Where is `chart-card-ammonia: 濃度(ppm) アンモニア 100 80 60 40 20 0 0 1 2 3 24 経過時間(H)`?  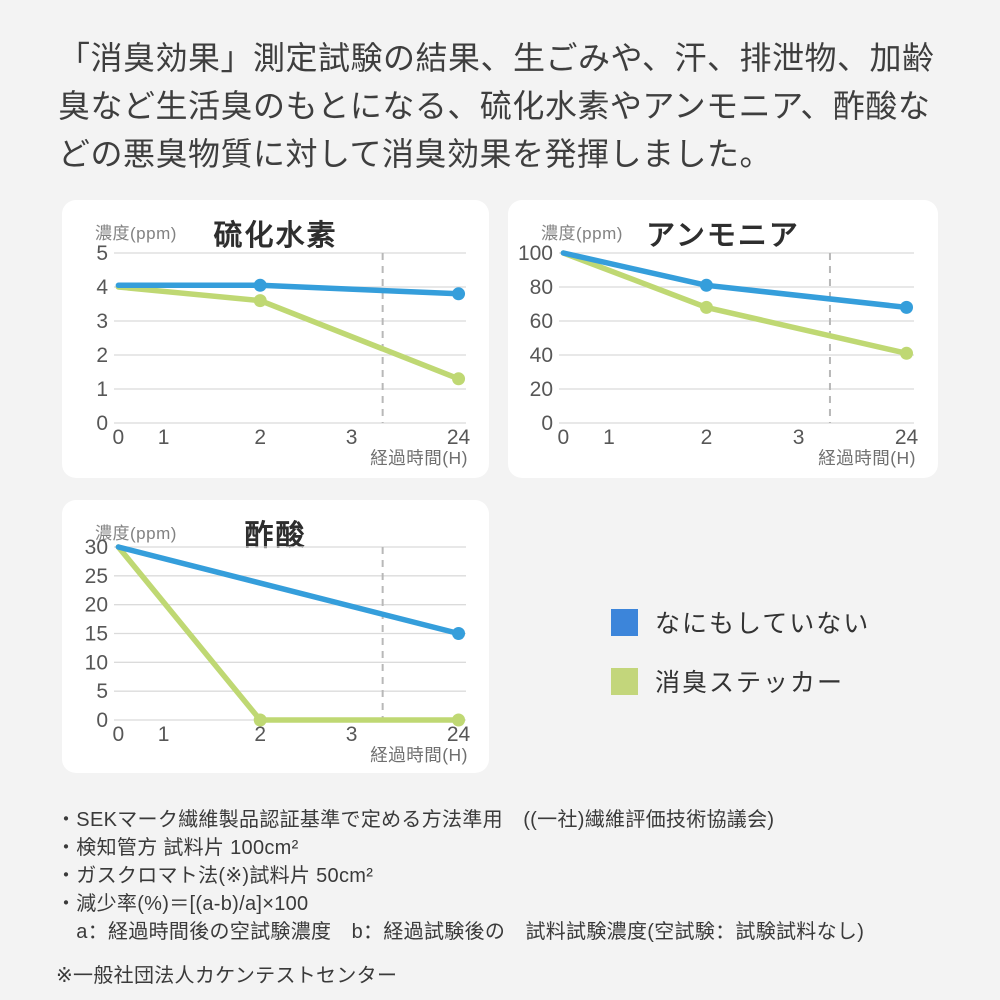 chart-card-ammonia: 濃度(ppm) アンモニア 100 80 60 40 20 0 0 1 2 3 24 経過時間(H) is located at coordinates (723, 339).